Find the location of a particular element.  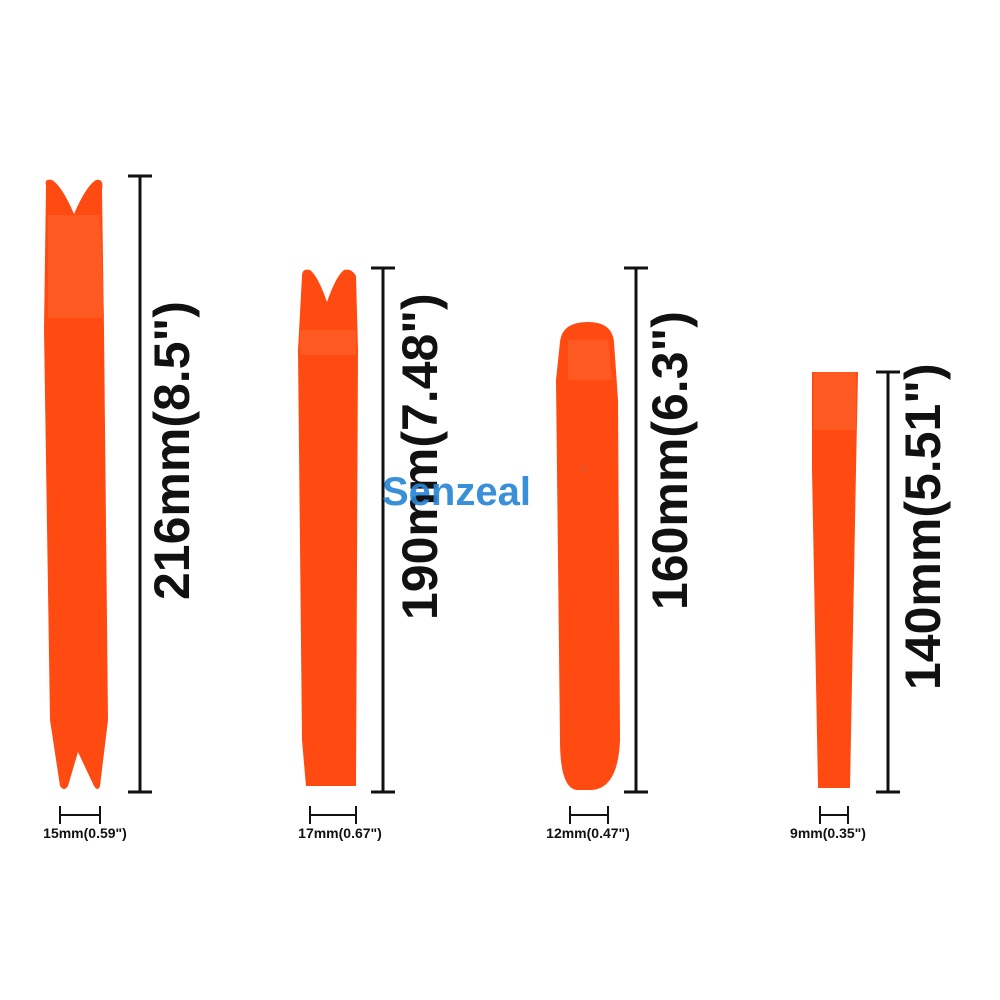

registered-mark: ® is located at coordinates (584, 470).